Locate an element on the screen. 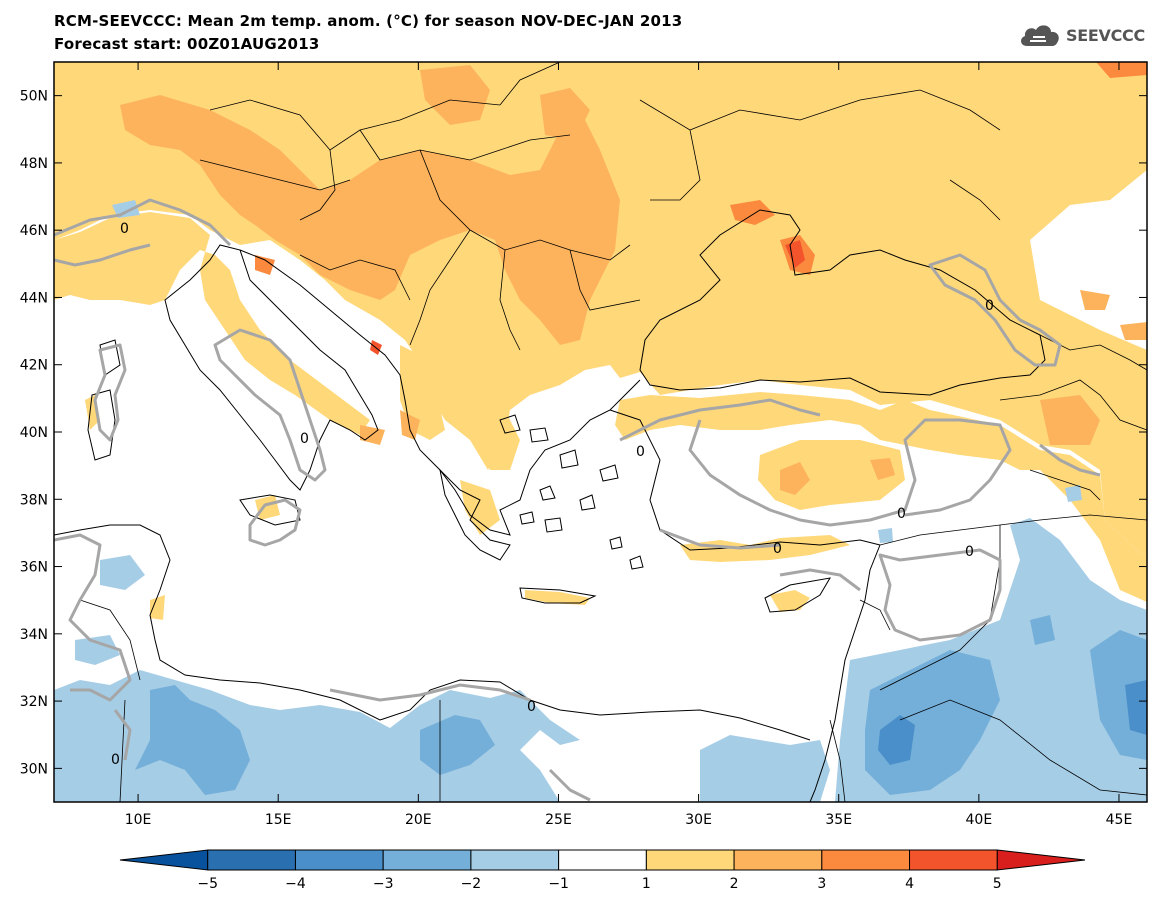  lat-tick-label: 48N is located at coordinates (34, 164).